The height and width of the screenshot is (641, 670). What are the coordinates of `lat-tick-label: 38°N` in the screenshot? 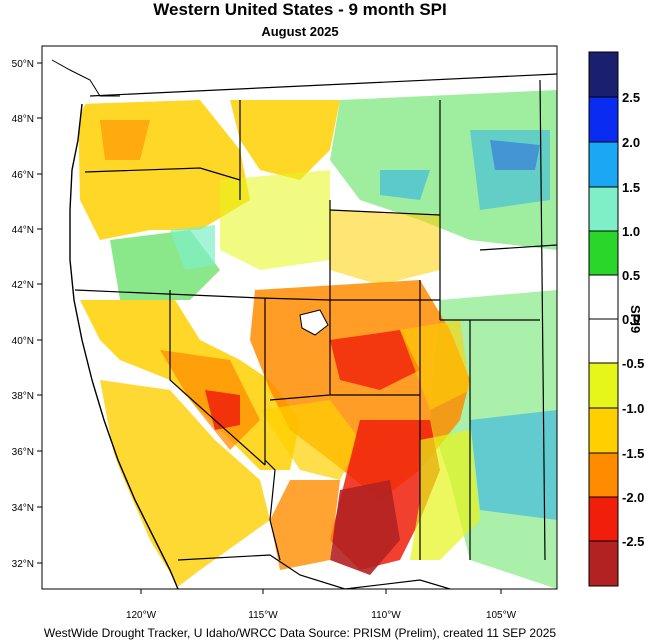 It's located at (23, 396).